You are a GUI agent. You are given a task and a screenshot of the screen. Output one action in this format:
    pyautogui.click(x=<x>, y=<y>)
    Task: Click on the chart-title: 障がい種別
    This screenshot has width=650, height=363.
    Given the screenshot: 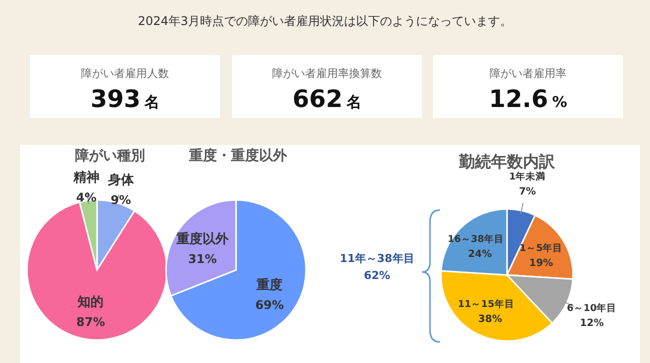 What is the action you would take?
    pyautogui.click(x=110, y=155)
    